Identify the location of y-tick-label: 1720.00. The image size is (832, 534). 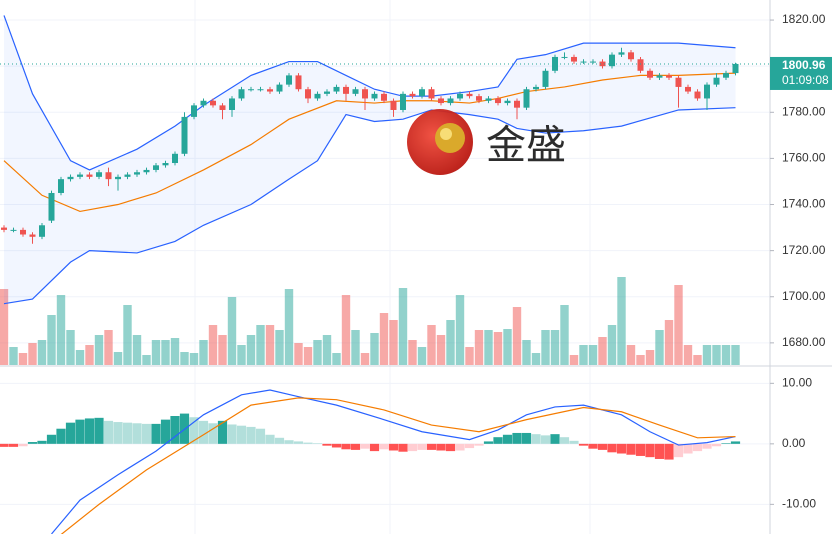
(804, 250).